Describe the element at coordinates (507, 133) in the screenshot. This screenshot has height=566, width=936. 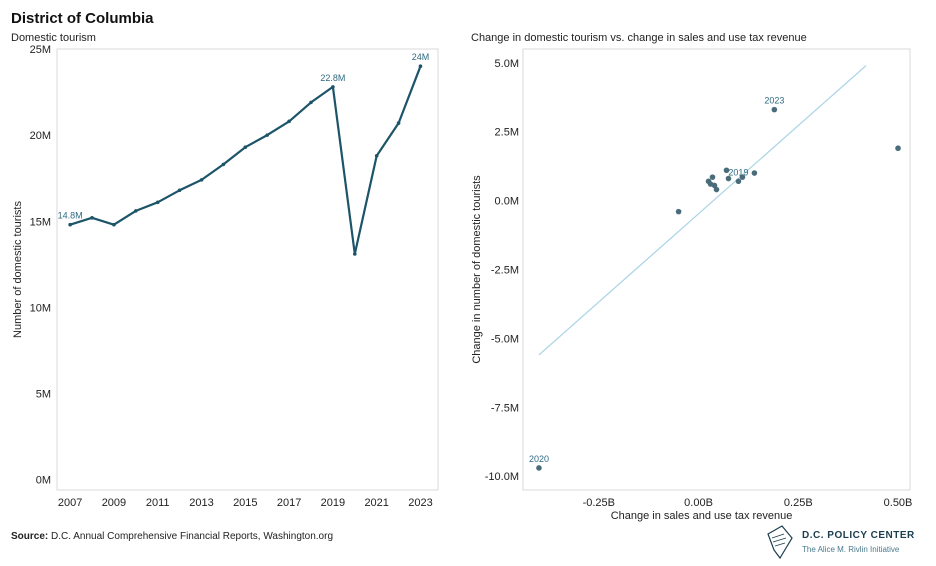
I see `y-tick-label: 2.5M` at that location.